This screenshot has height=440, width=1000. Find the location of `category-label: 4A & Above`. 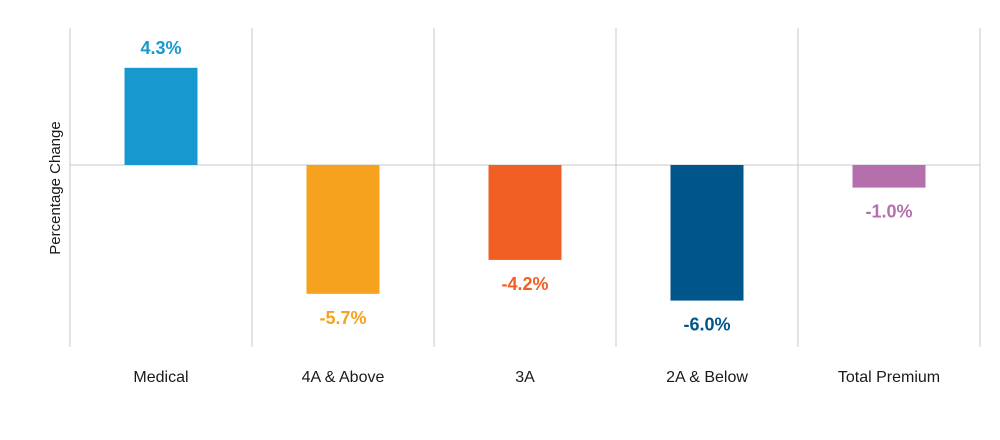

category-label: 4A & Above is located at coordinates (343, 377).